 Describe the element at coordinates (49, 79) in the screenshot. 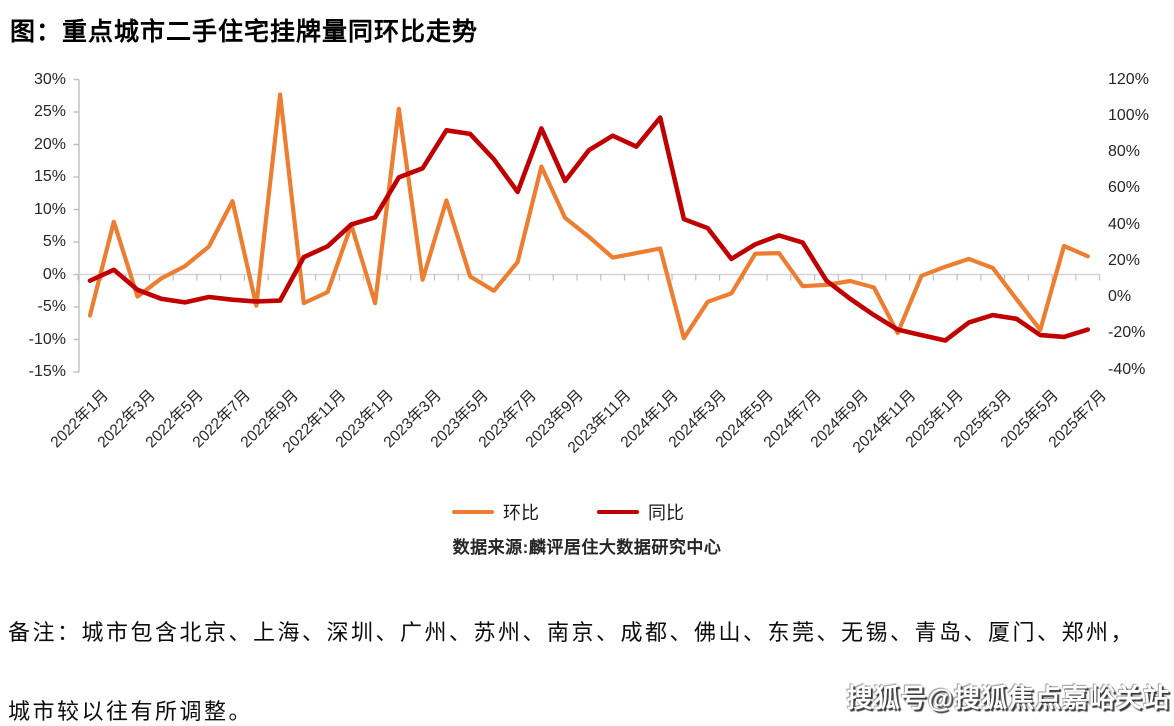

I see `left-axis-tick-label: 30%` at that location.